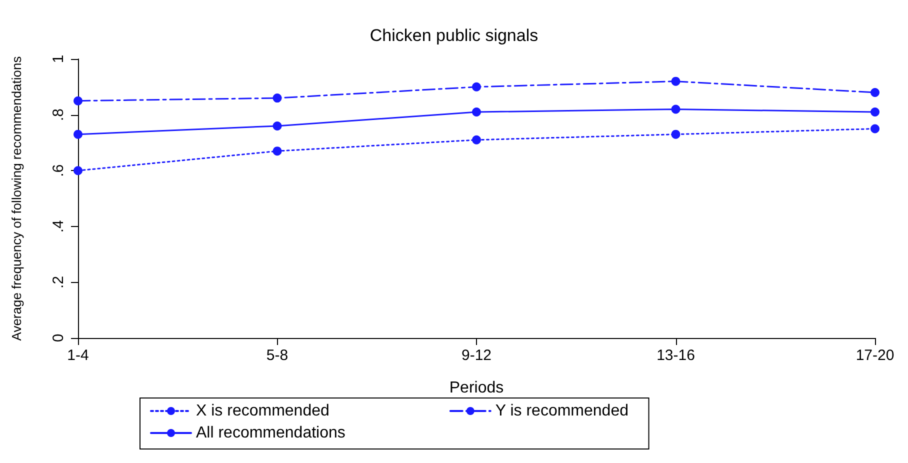 This screenshot has width=908, height=463. I want to click on x-tick-label: 5-8, so click(277, 355).